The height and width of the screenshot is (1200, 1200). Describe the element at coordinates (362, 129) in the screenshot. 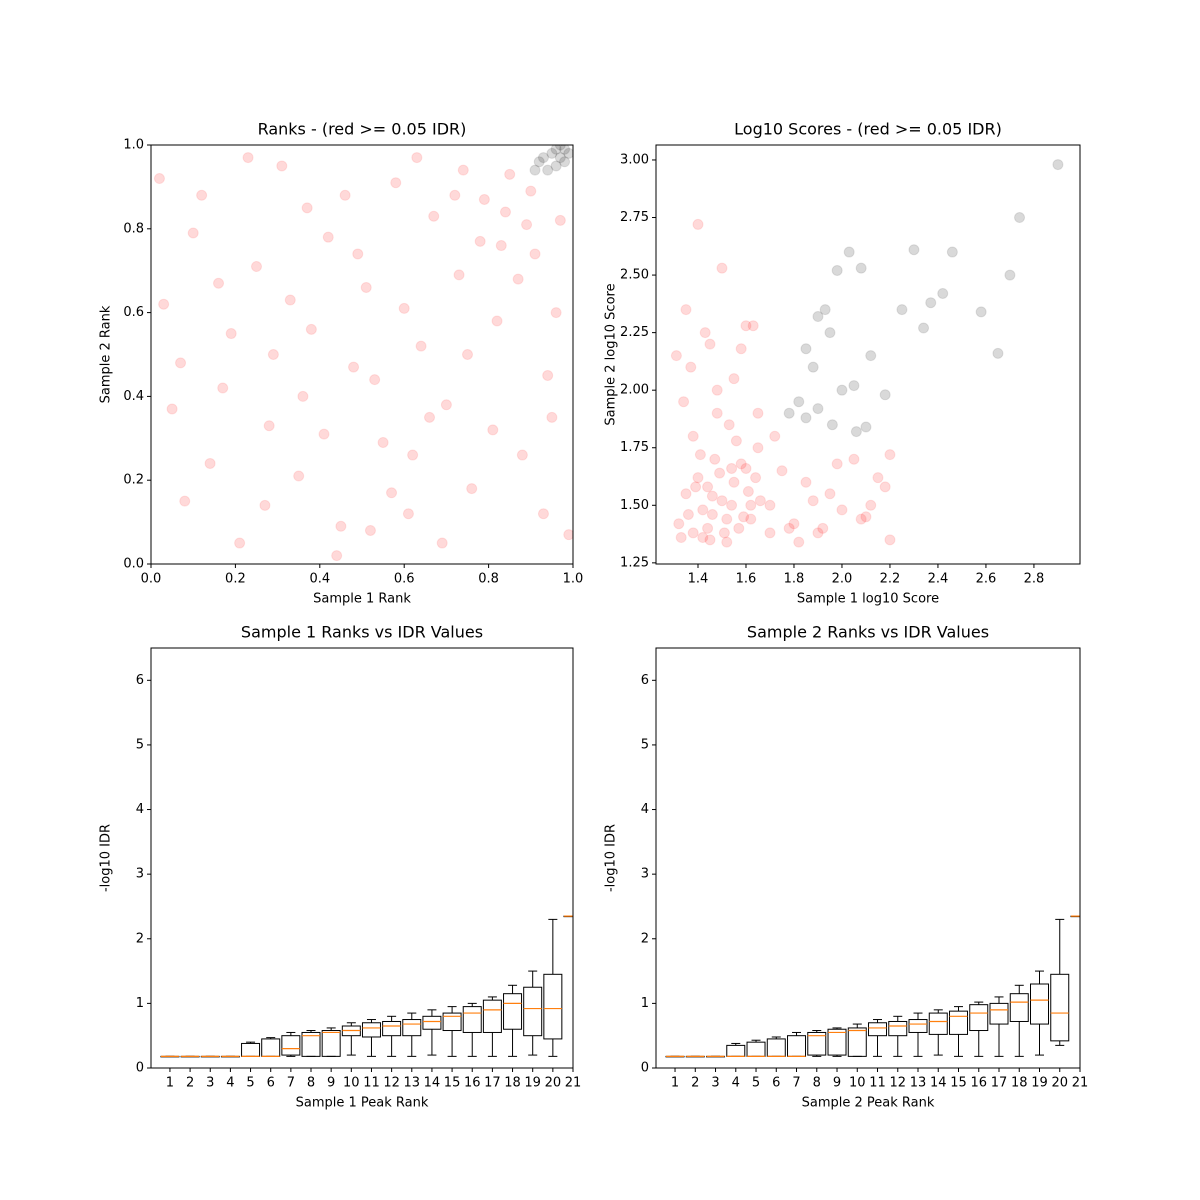

I see `subplot-title: Ranks - (red >= 0.05 IDR)` at that location.